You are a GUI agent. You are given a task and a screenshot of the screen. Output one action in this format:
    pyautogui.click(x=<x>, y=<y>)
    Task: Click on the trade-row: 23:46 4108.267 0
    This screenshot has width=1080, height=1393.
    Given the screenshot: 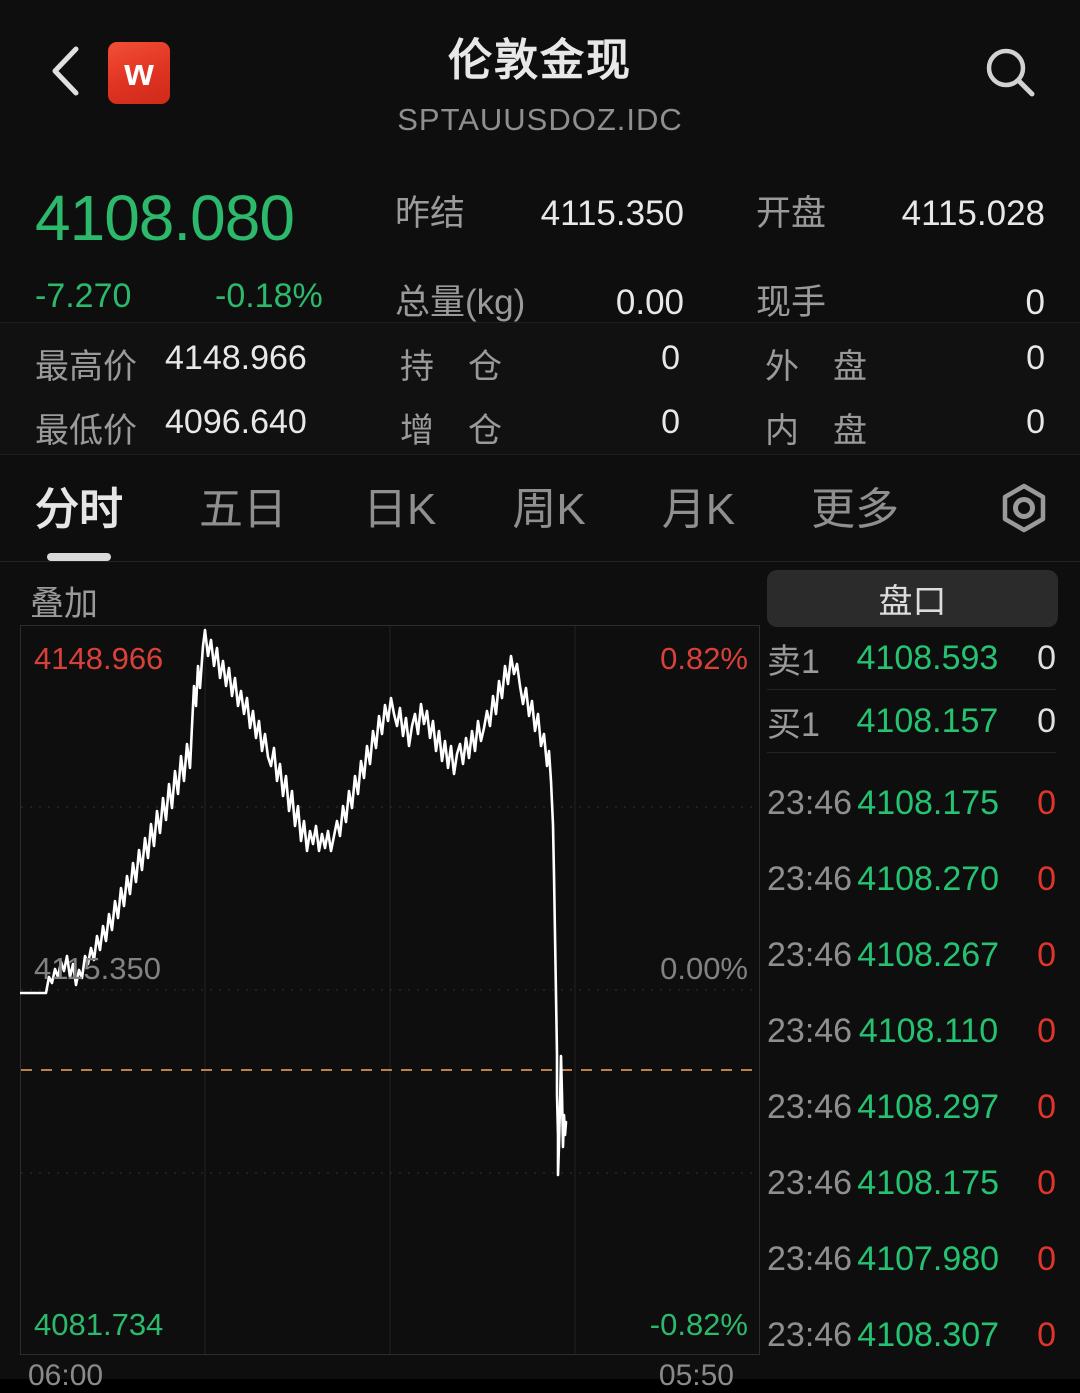 What is the action you would take?
    pyautogui.click(x=911, y=955)
    